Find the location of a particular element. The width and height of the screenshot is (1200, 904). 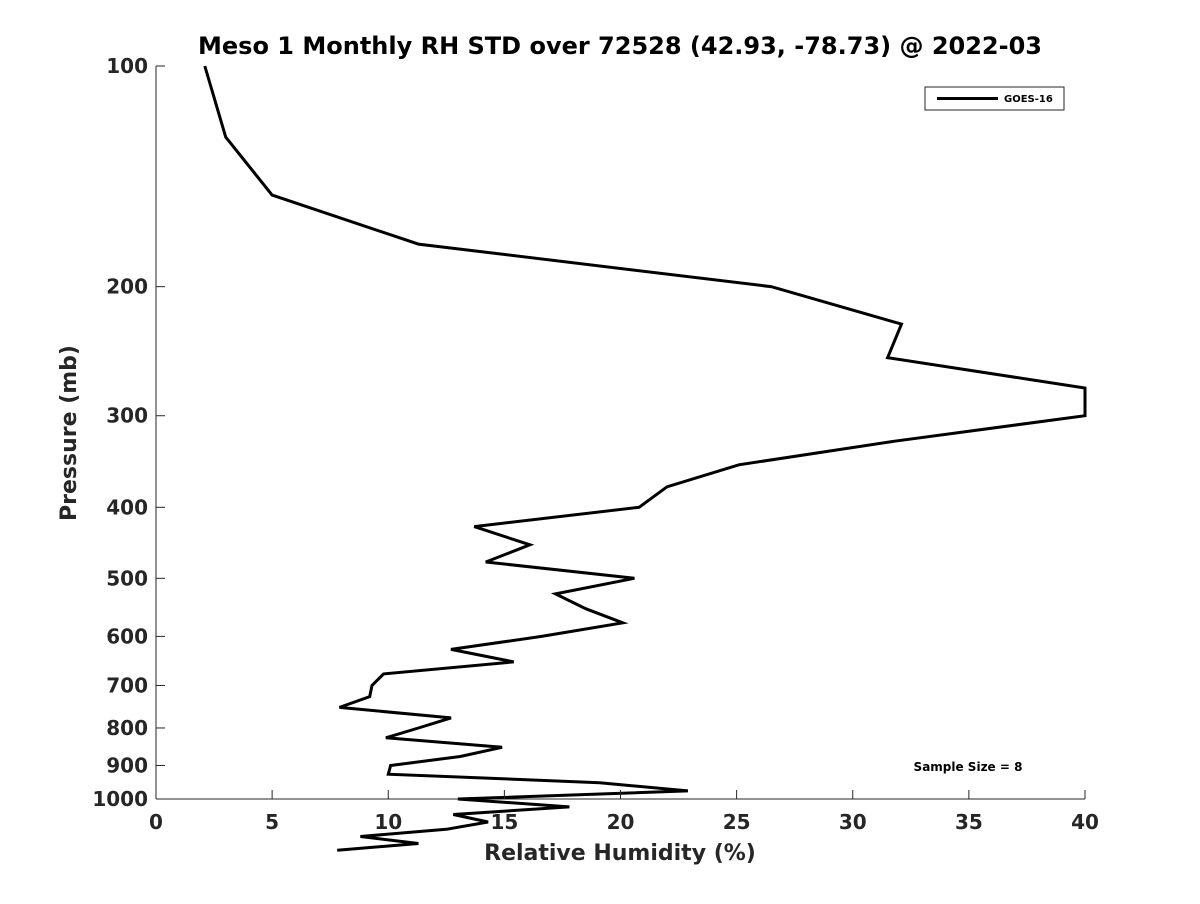

y-tick-label-700: 700 is located at coordinates (127, 685).